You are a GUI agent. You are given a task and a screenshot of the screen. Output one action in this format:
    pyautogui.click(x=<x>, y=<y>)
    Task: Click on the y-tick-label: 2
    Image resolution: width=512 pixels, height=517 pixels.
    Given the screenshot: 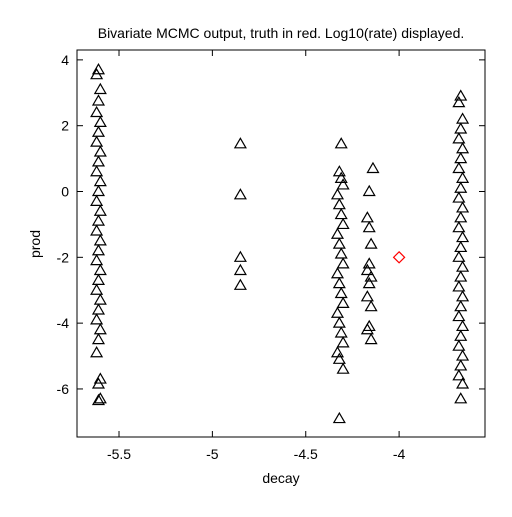 What is the action you would take?
    pyautogui.click(x=65, y=126)
    